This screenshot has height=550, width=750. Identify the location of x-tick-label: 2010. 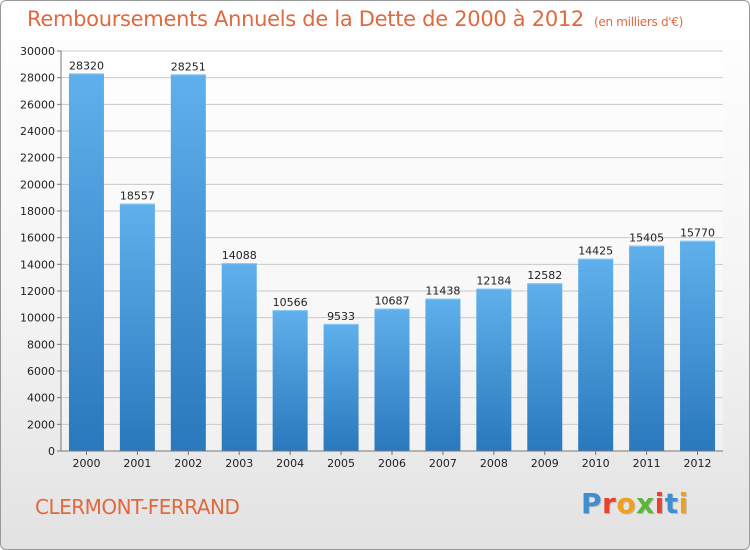
(596, 463).